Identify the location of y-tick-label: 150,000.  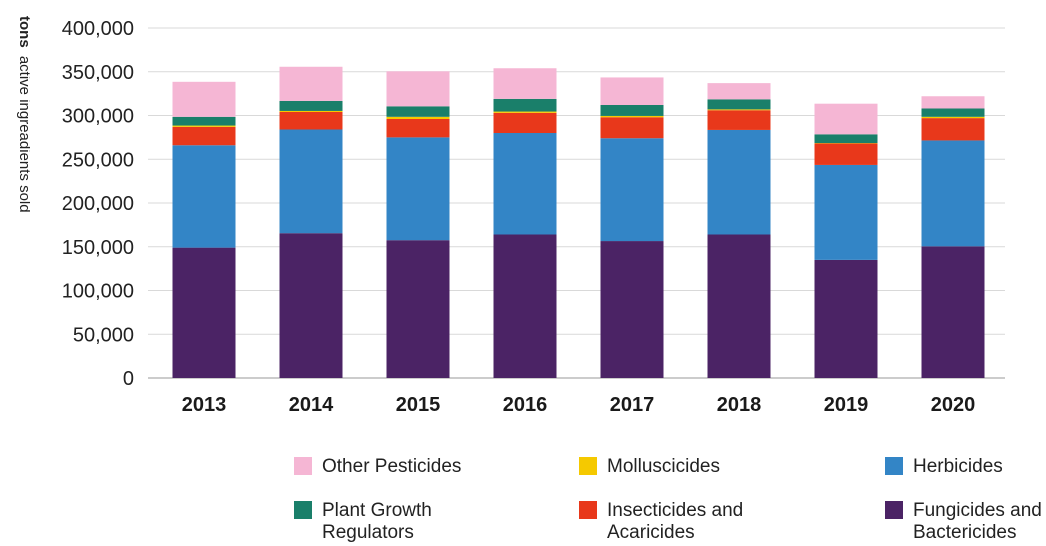
(98, 248).